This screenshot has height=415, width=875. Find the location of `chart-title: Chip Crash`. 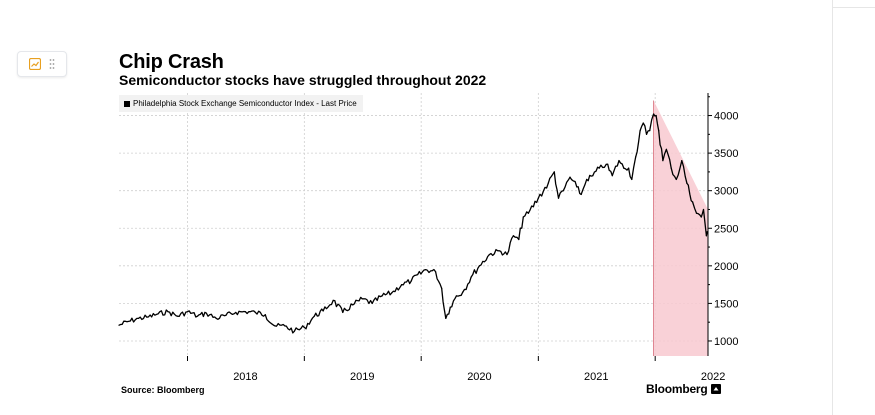

chart-title: Chip Crash is located at coordinates (171, 62).